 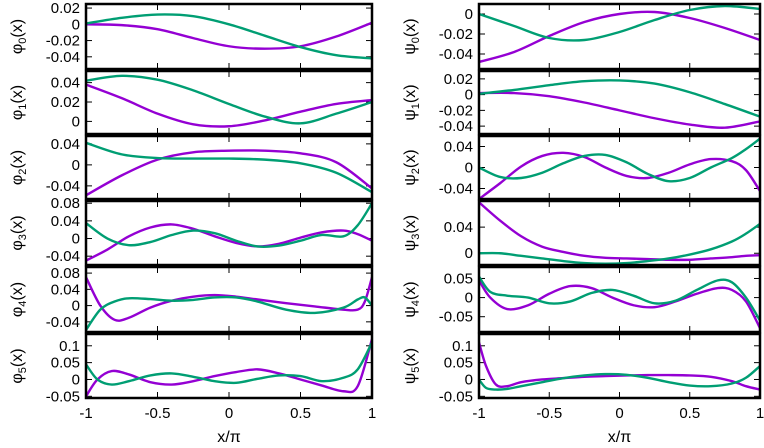 What do you see at coordinates (23, 41) in the screenshot?
I see `y-label-subscript: 0` at bounding box center [23, 41].